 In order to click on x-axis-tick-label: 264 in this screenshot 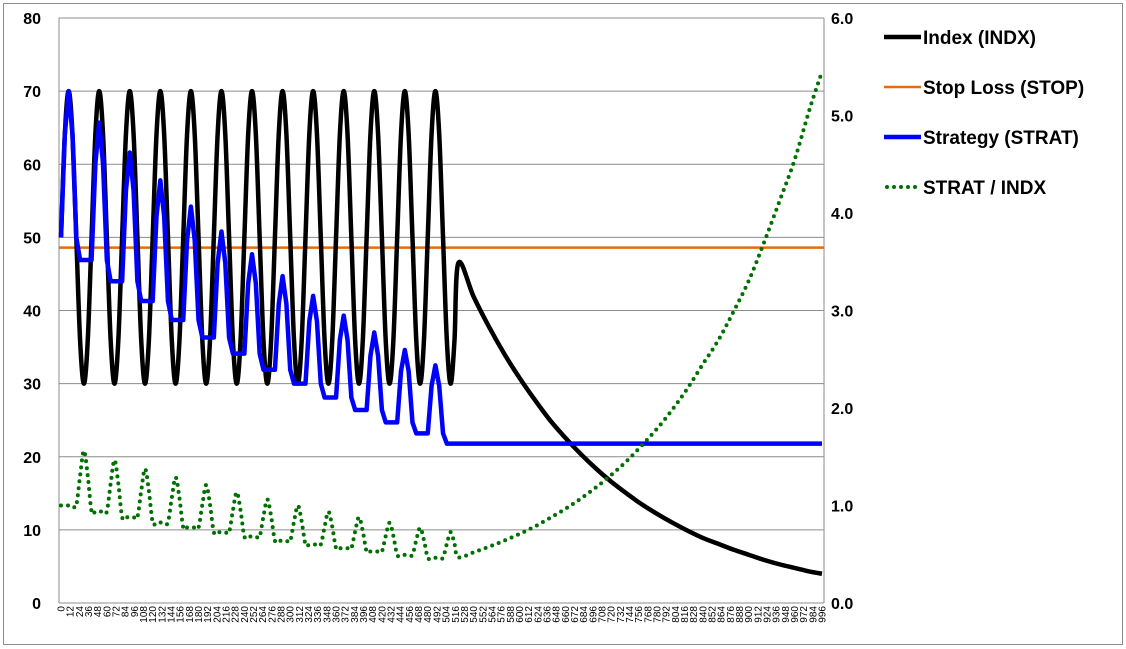, I will do `click(263, 614)`.